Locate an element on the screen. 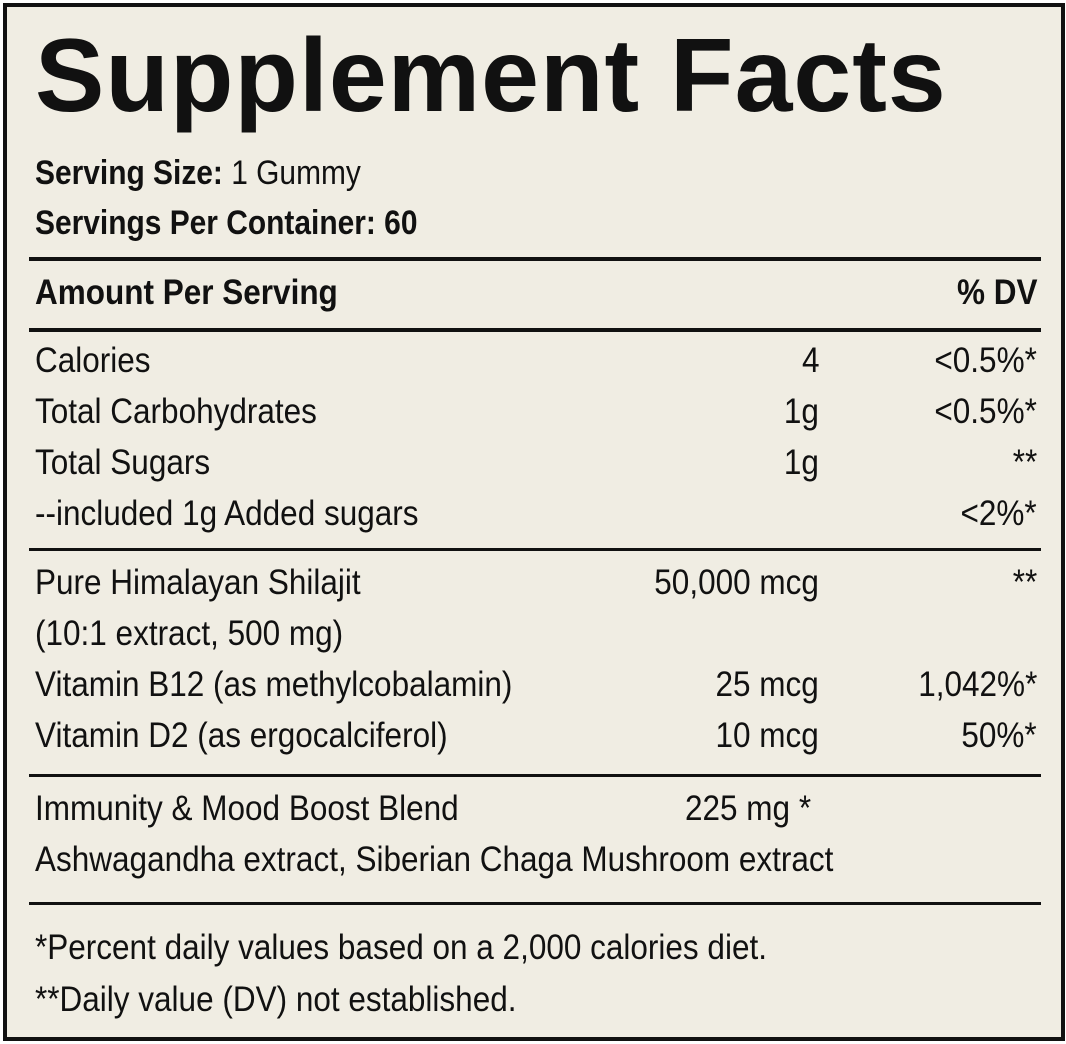 The width and height of the screenshot is (1066, 1044). row-amount: 4 is located at coordinates (810, 360).